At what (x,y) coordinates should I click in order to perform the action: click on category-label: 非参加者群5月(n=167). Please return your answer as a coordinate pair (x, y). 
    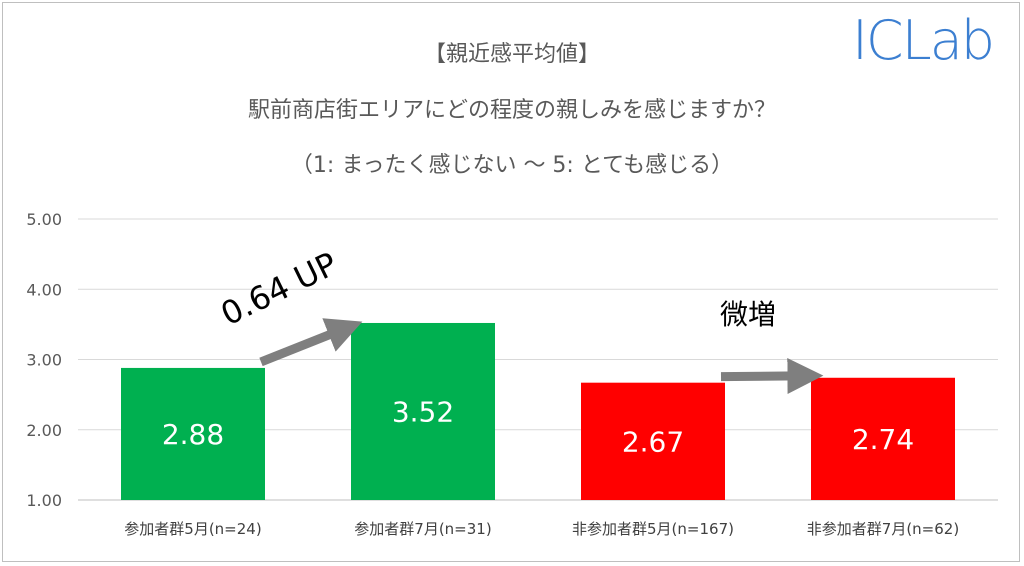
    Looking at the image, I should click on (653, 529).